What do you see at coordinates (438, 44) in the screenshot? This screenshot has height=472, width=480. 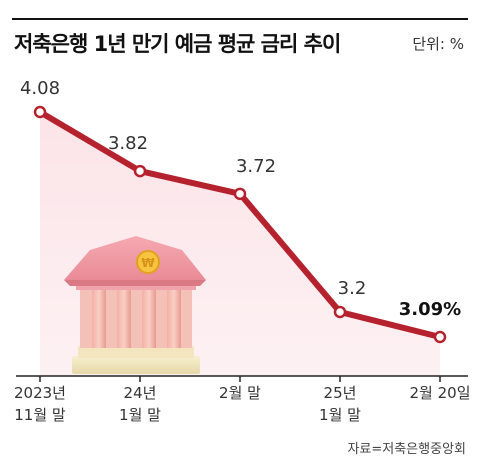 I see `unit-label: 단위: %` at bounding box center [438, 44].